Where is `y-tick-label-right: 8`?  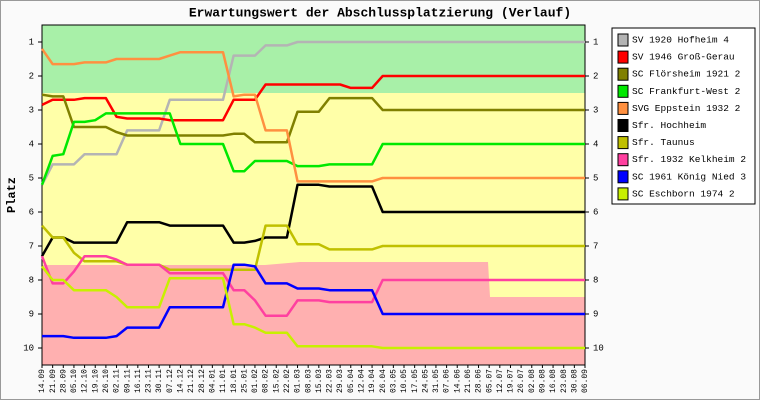 y-tick-label-right: 8 is located at coordinates (595, 280).